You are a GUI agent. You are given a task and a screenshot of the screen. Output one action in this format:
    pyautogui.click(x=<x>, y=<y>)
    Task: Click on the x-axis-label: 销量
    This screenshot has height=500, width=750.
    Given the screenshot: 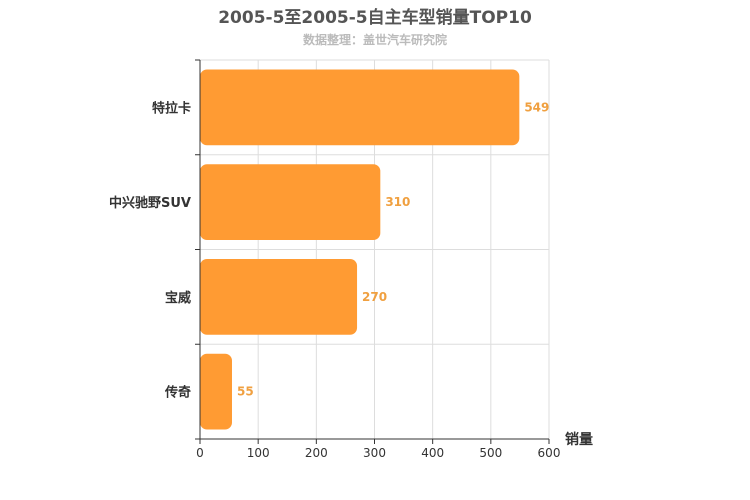 What is the action you would take?
    pyautogui.click(x=579, y=439)
    